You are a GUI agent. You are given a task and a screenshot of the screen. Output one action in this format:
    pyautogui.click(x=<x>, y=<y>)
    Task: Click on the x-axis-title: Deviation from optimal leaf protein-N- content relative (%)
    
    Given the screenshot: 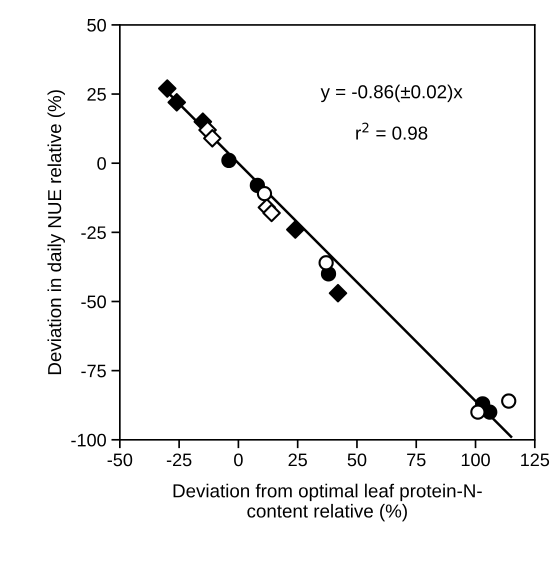 What is the action you would take?
    pyautogui.click(x=328, y=503)
    